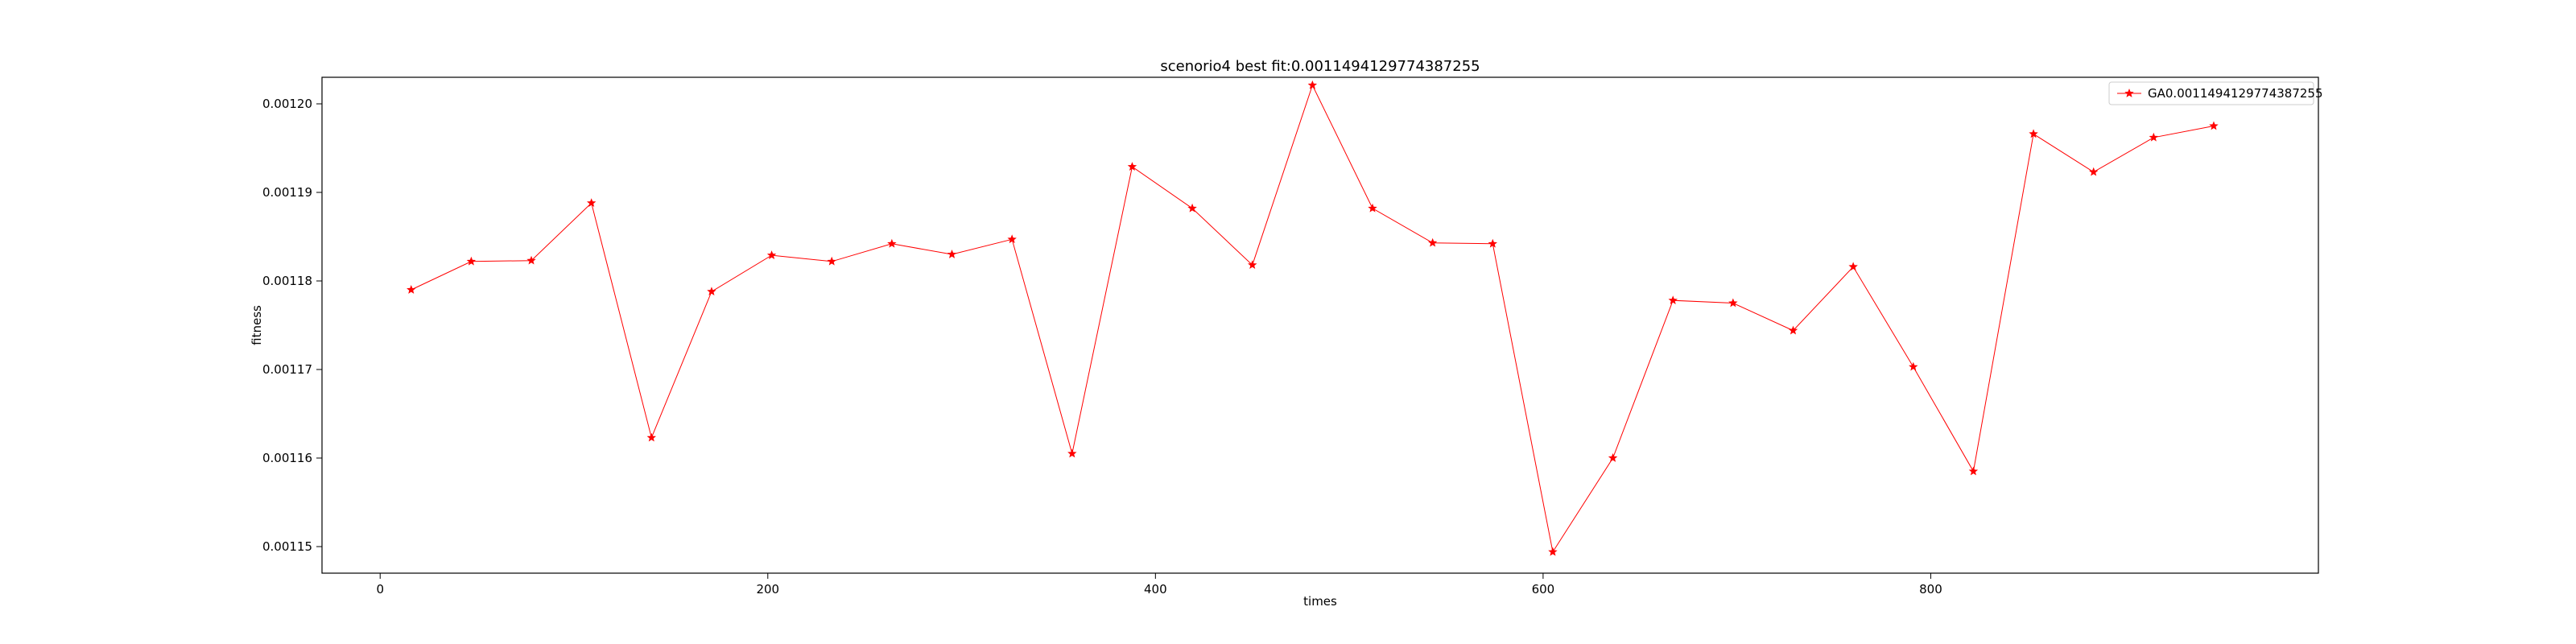 The height and width of the screenshot is (644, 2576). Describe the element at coordinates (1543, 589) in the screenshot. I see `x-tick-label: 600` at that location.